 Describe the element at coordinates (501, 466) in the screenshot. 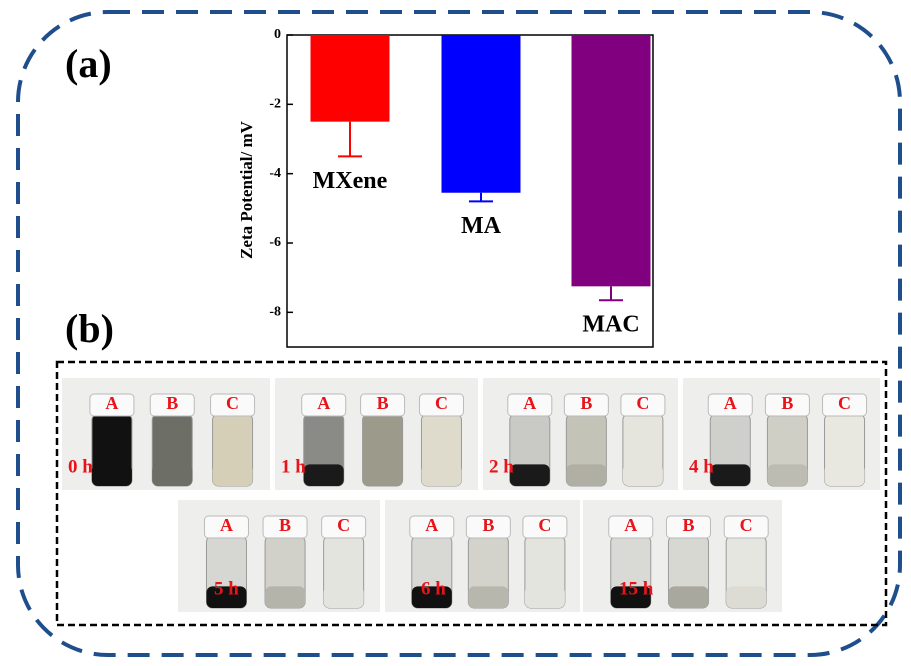

I see `time-label: 2 h` at that location.